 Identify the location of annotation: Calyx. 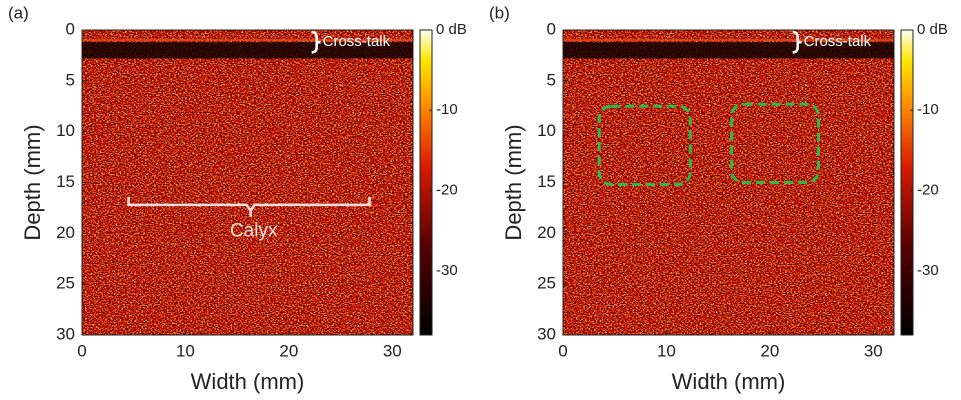
(254, 230).